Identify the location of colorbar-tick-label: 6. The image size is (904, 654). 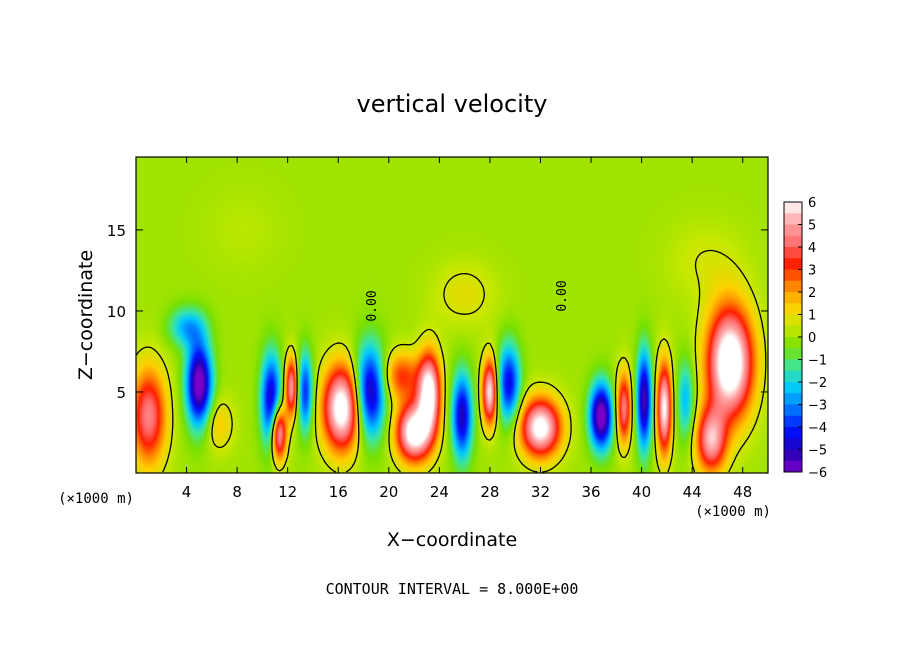
(812, 203).